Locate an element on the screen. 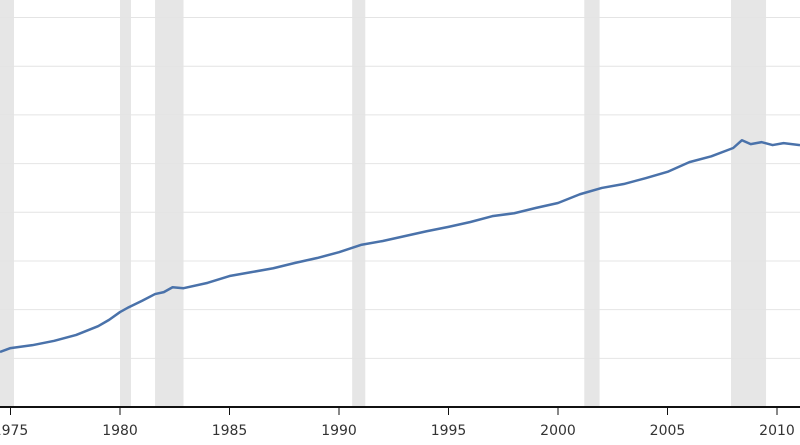 Image resolution: width=800 pixels, height=445 pixels. x-tick-label: 1985 is located at coordinates (230, 431).